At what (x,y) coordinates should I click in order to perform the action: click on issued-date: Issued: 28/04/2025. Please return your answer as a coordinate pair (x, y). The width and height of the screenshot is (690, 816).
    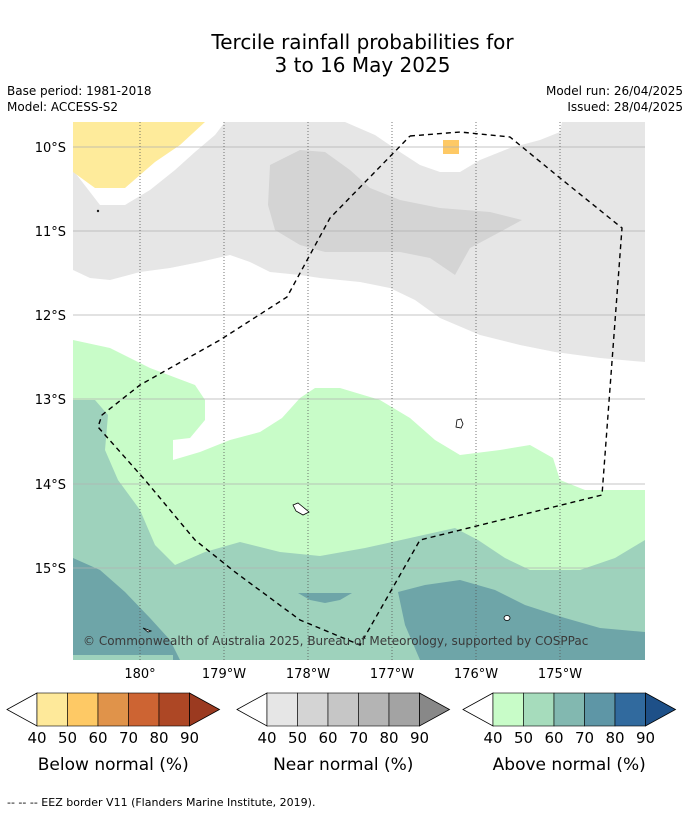
    Looking at the image, I should click on (625, 107).